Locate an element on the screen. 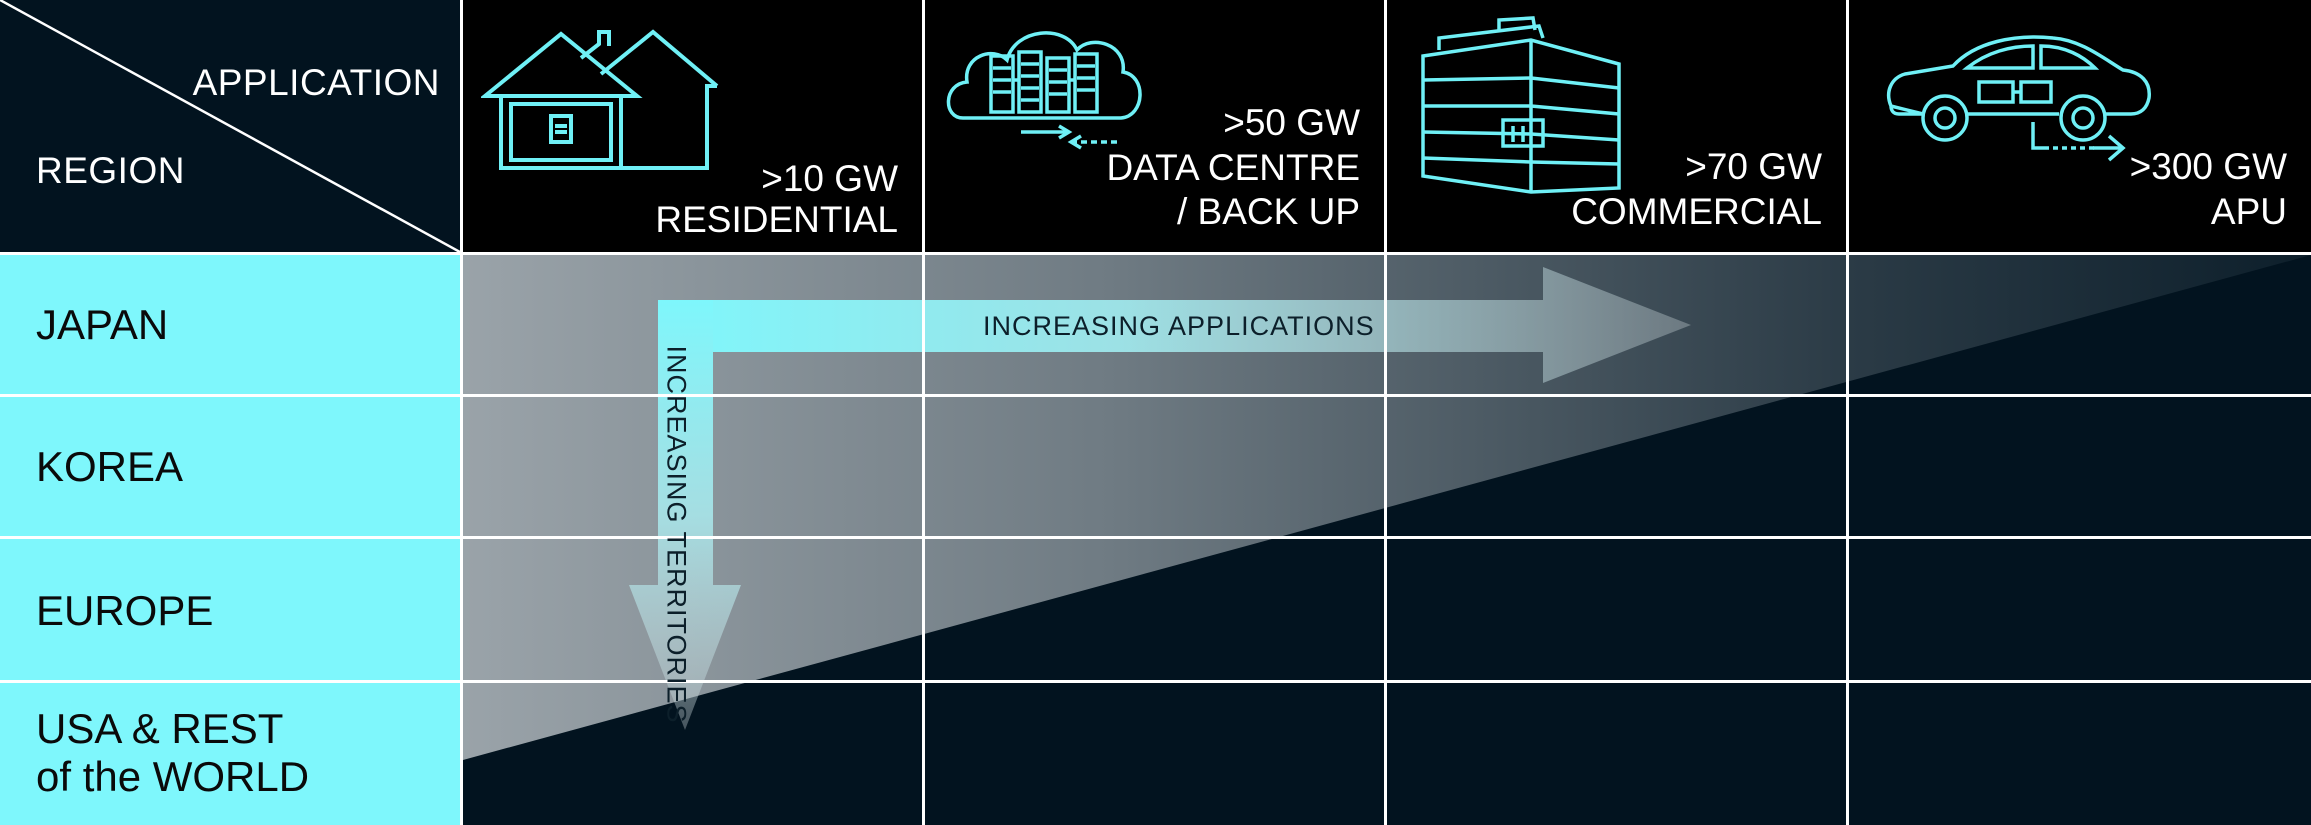 The width and height of the screenshot is (2311, 825). building-icon is located at coordinates (1521, 105).